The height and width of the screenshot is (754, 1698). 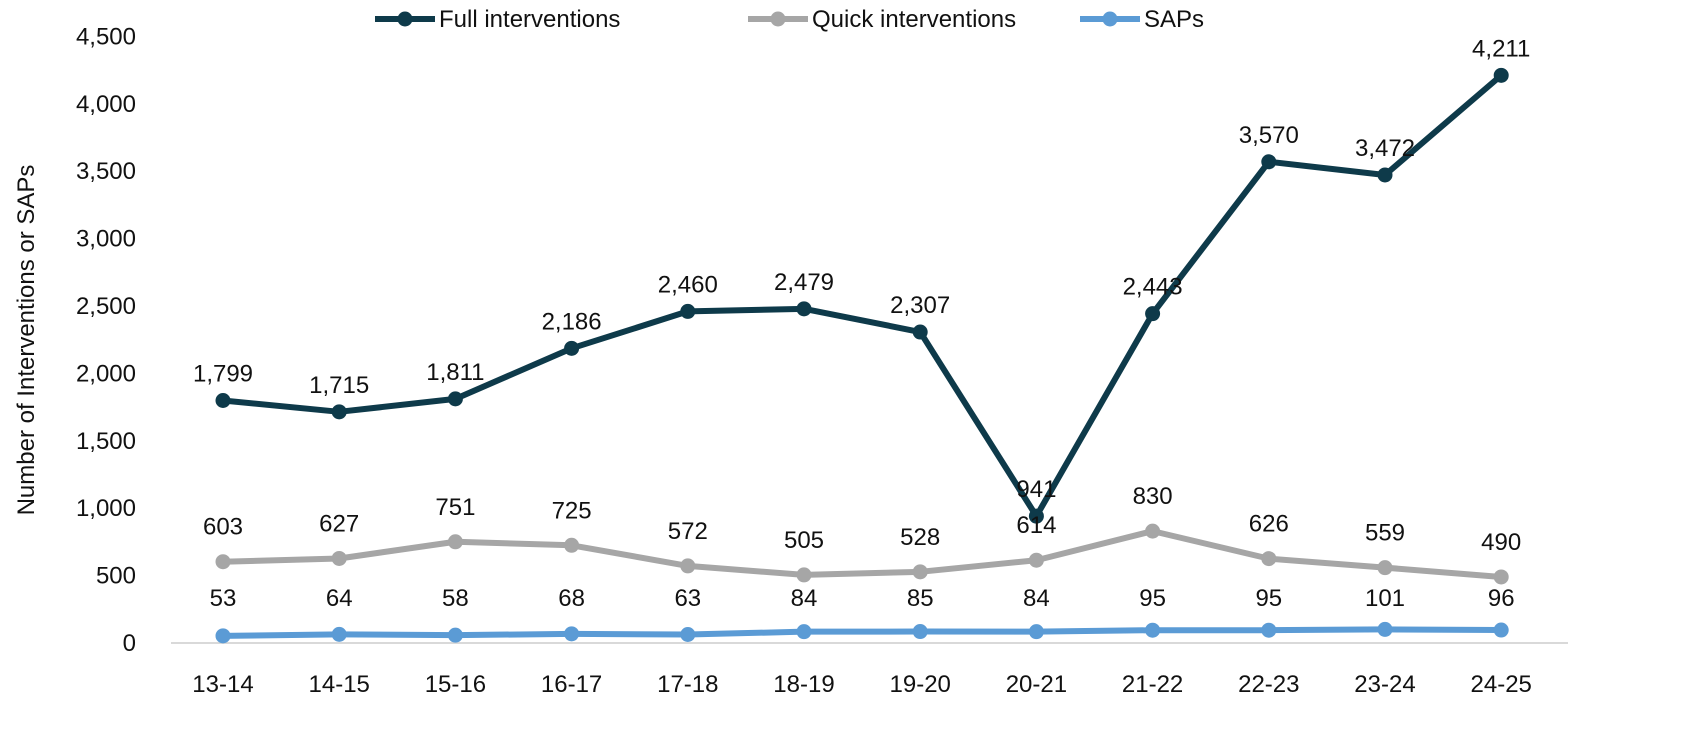 What do you see at coordinates (339, 684) in the screenshot?
I see `x-tick-label: 14-15` at bounding box center [339, 684].